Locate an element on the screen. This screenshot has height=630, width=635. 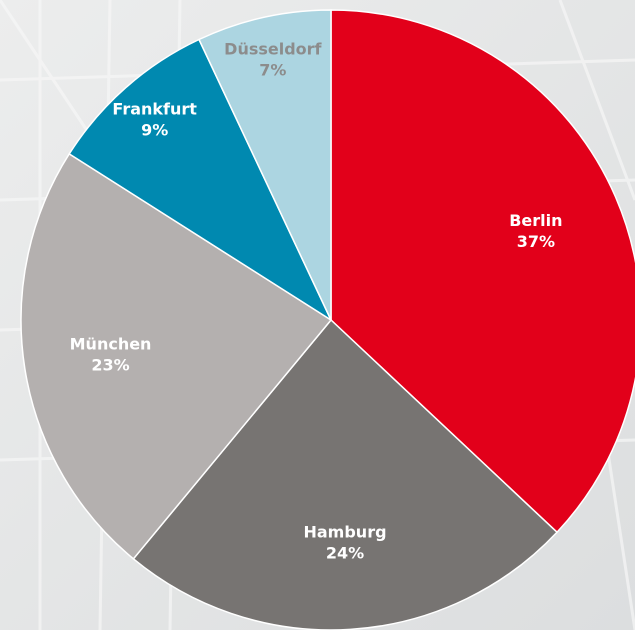
pie-slice is located at coordinates (265, 165).